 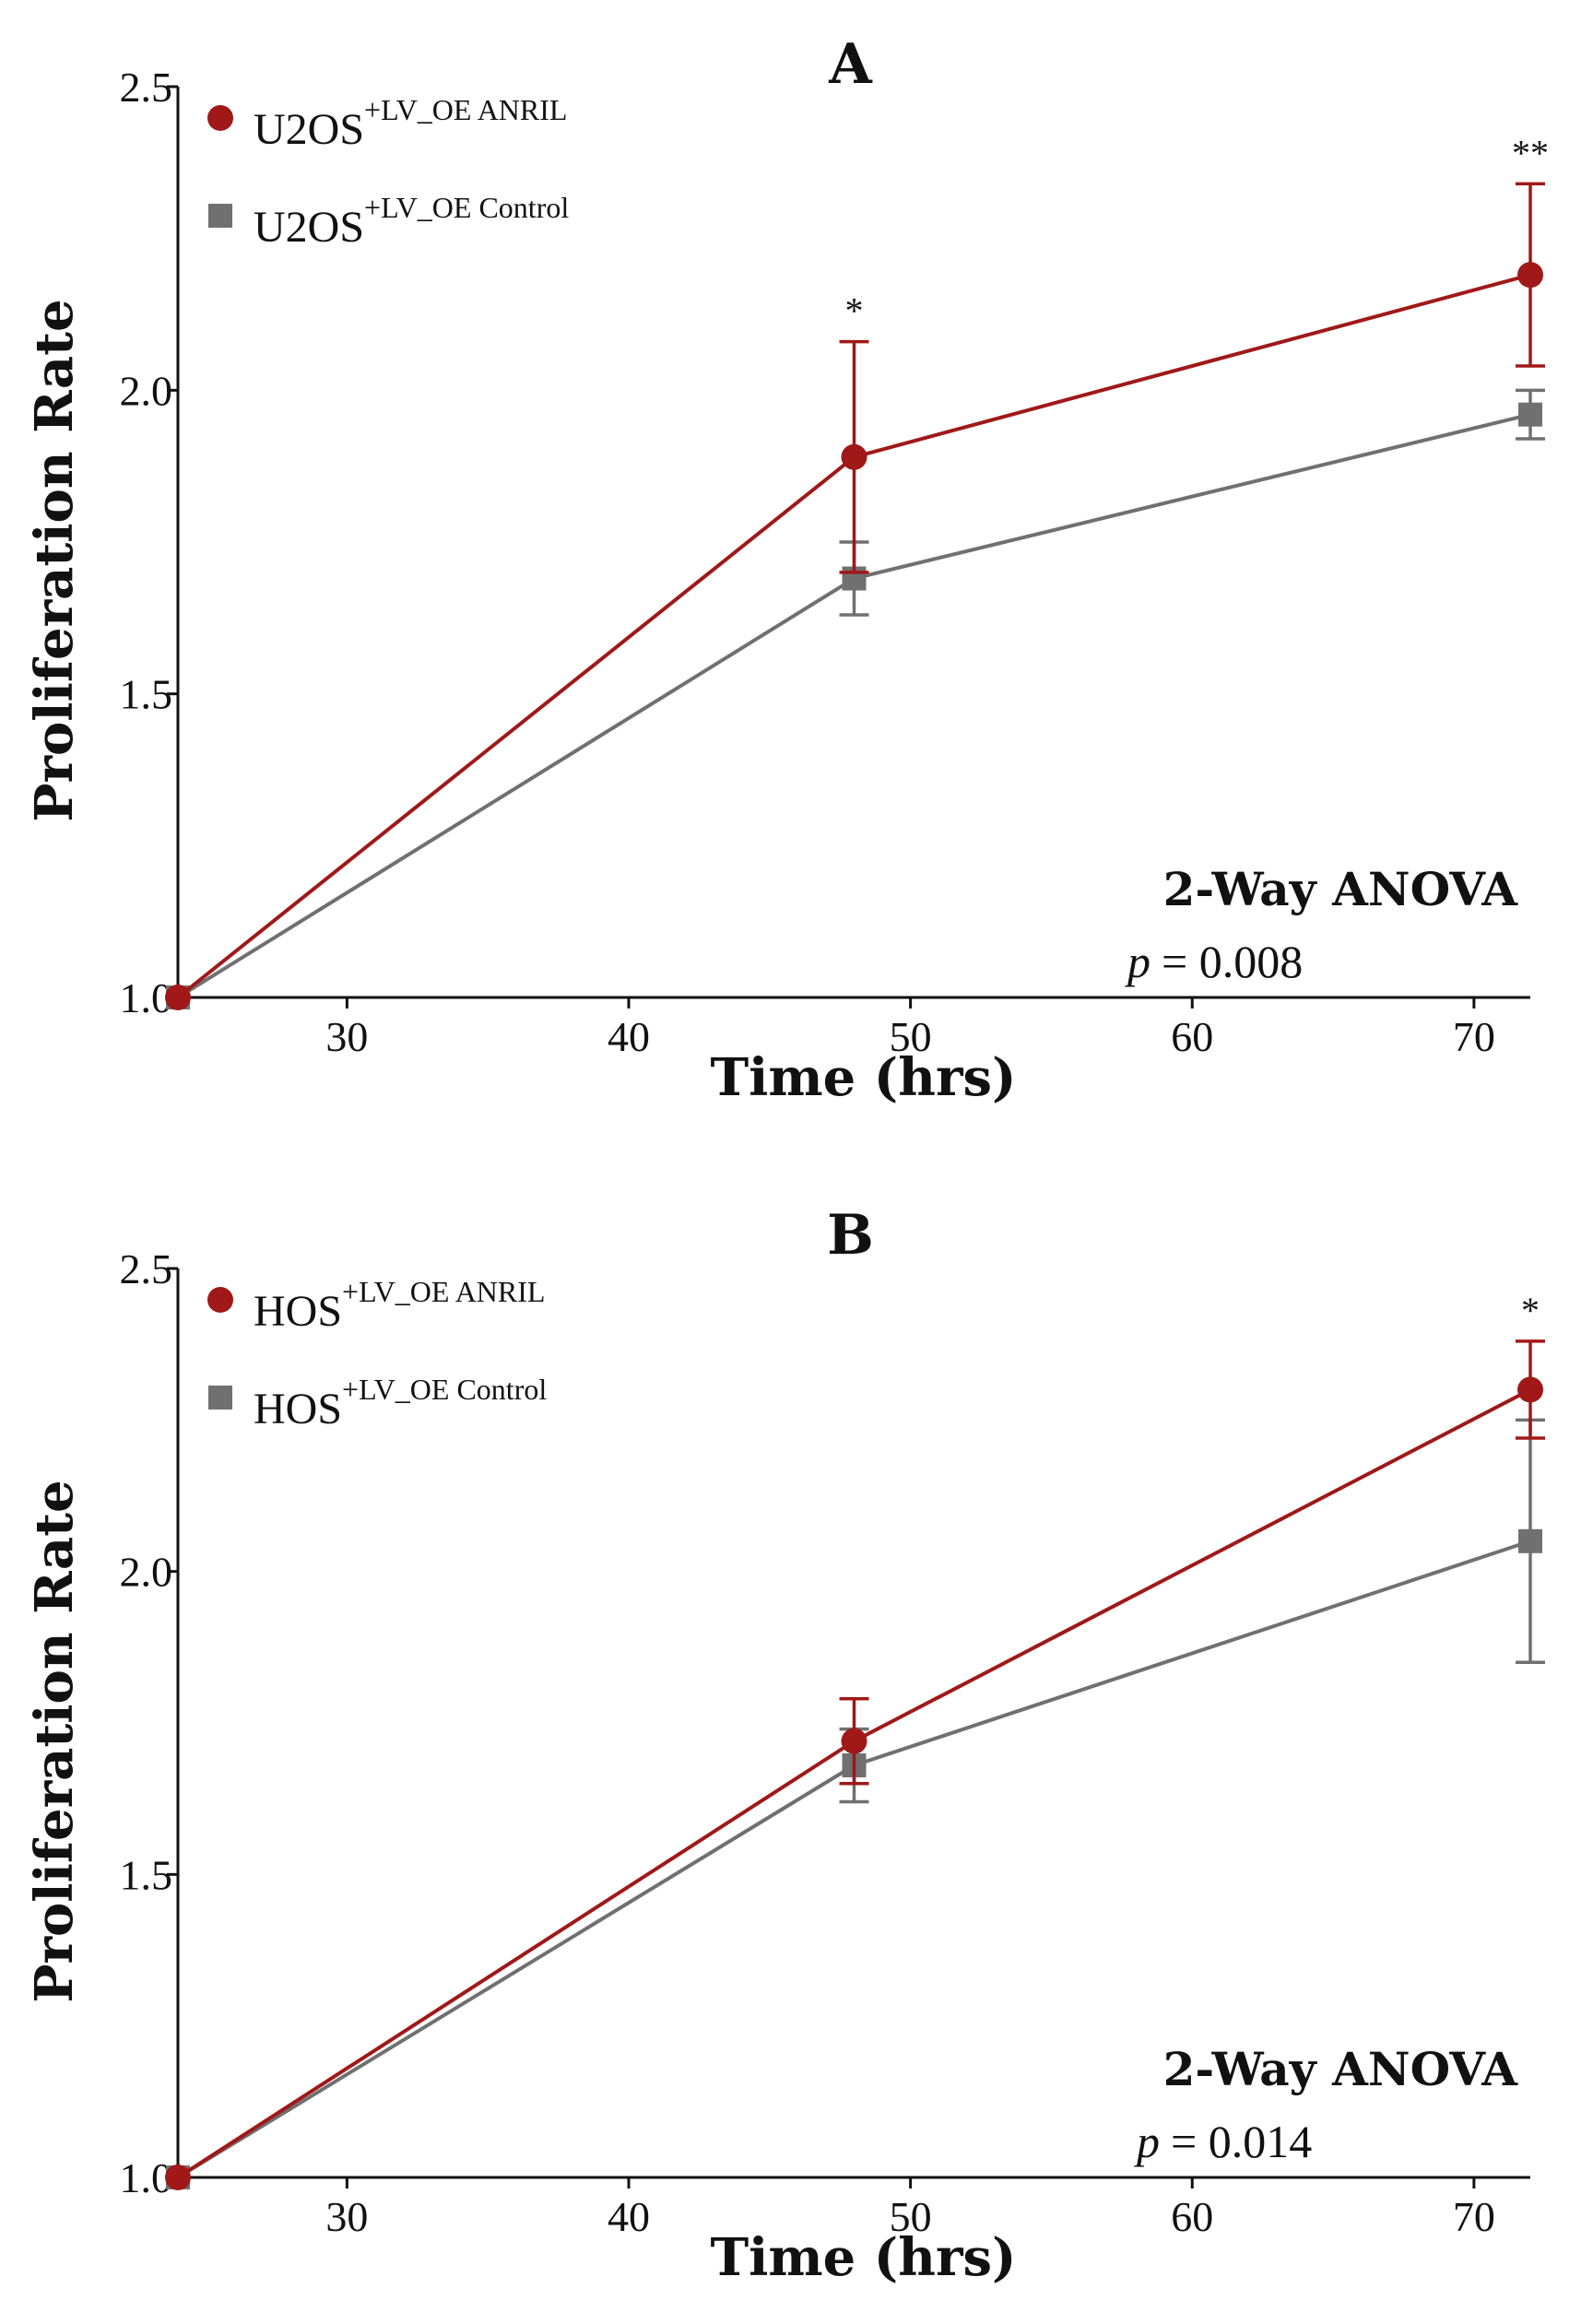 I want to click on legend-label: HOS+LV_OE Control, so click(x=400, y=1403).